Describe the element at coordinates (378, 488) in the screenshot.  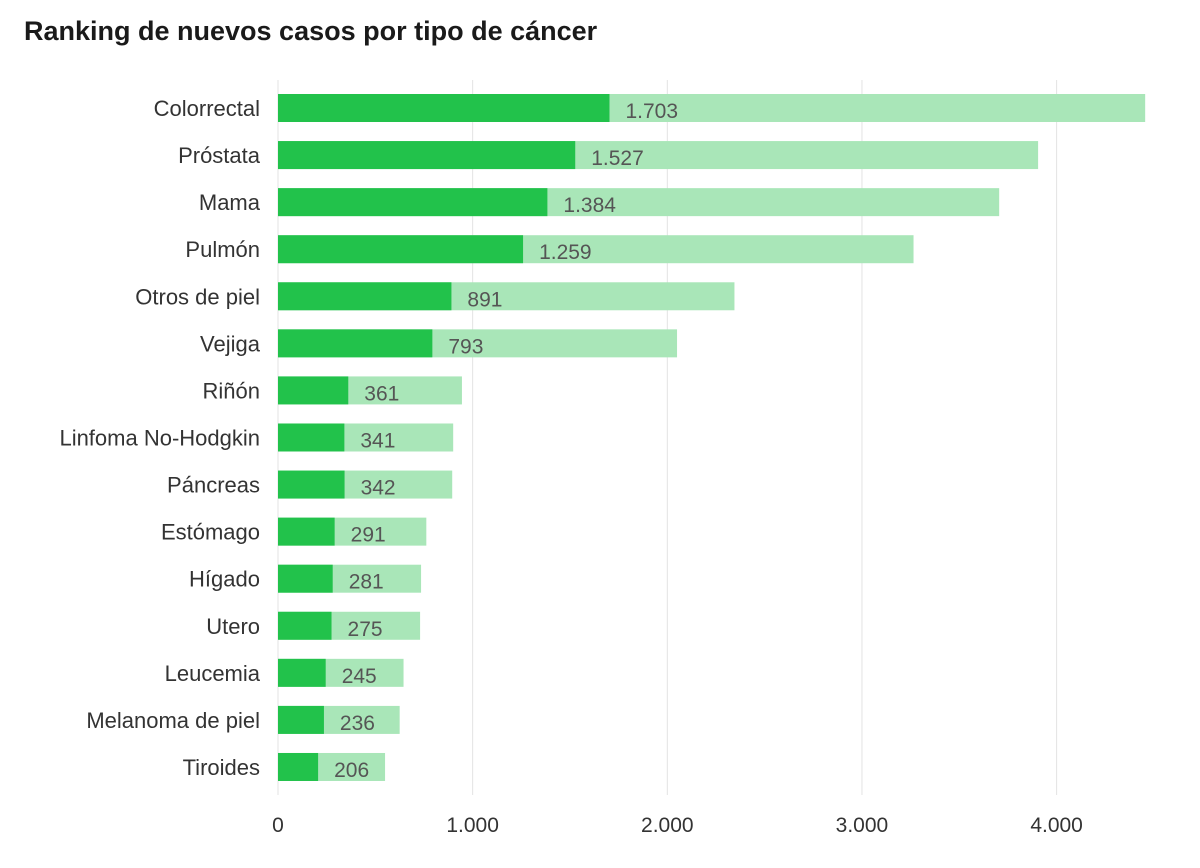
I see `data-label: 342` at that location.